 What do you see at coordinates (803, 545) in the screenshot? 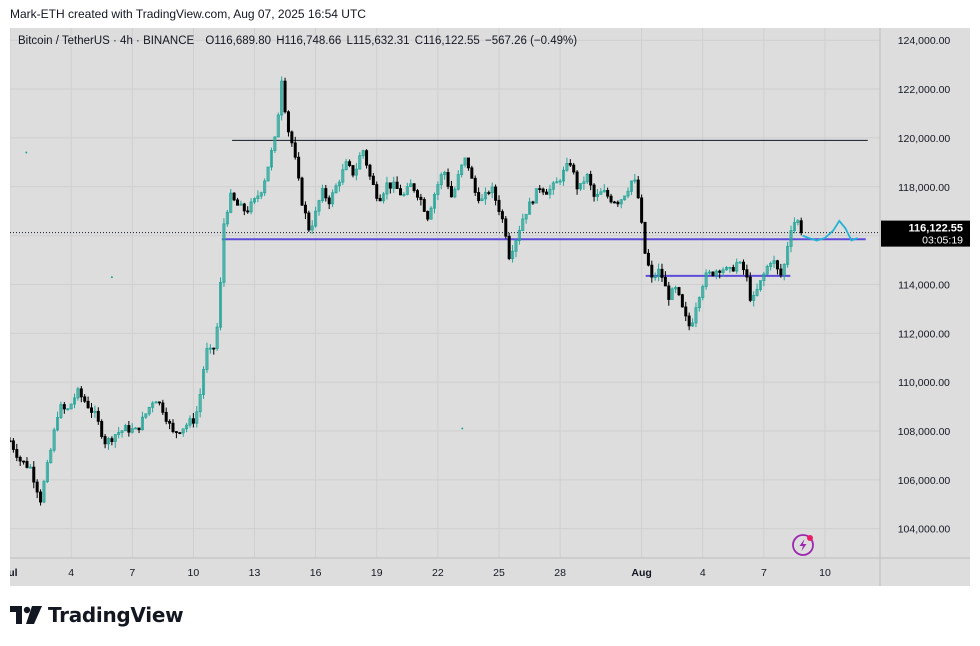
I see `snapshot-icon` at bounding box center [803, 545].